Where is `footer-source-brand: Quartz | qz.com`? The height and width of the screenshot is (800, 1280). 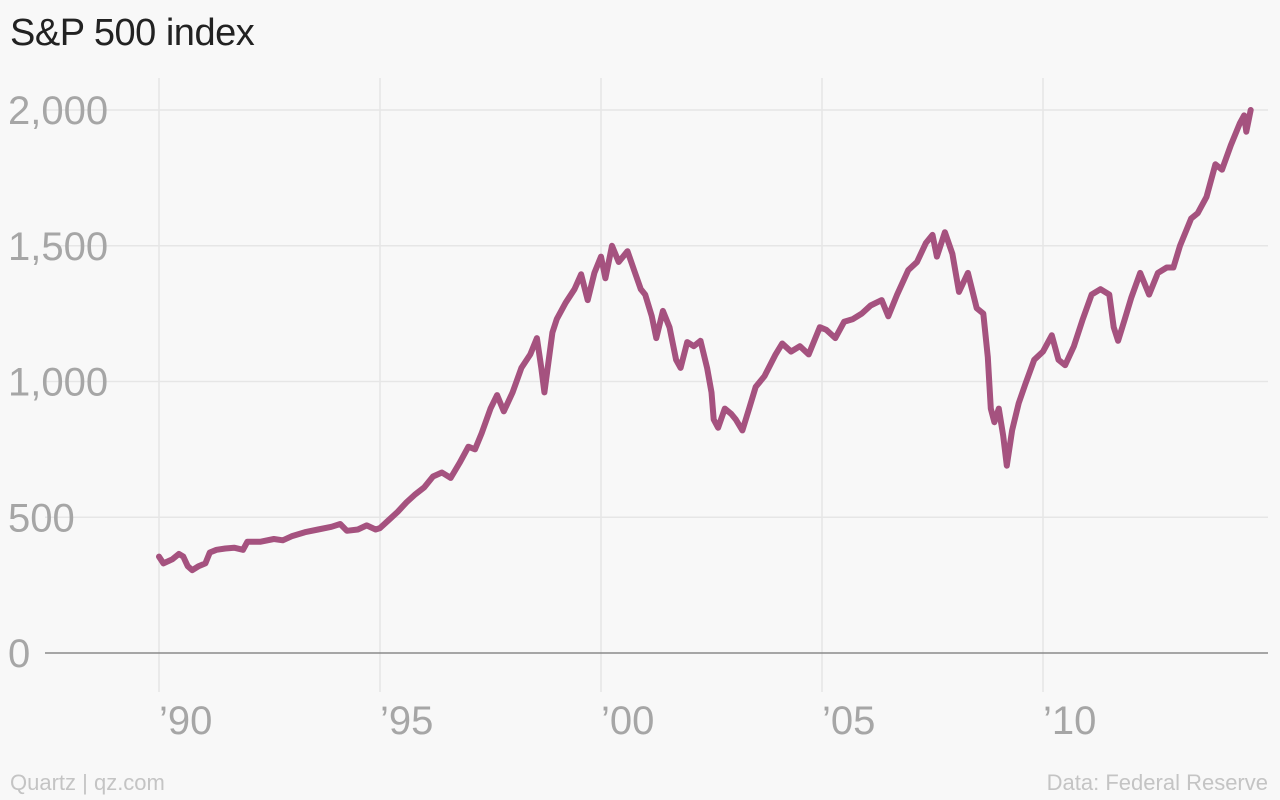
footer-source-brand: Quartz | qz.com is located at coordinates (87, 782).